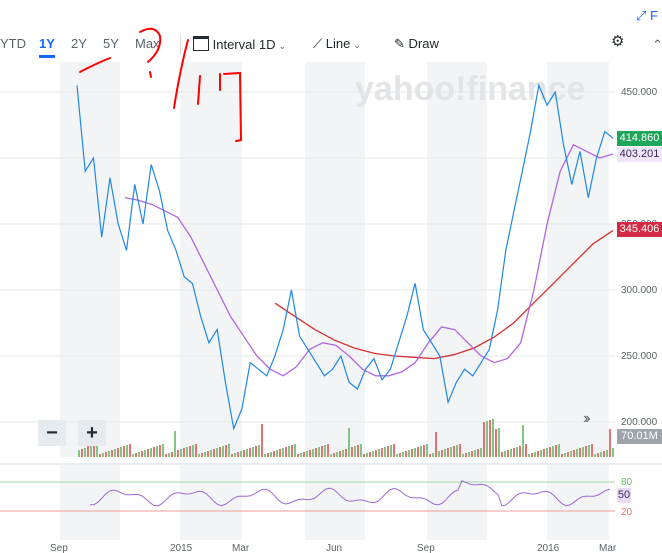 This screenshot has width=662, height=553. What do you see at coordinates (147, 43) in the screenshot?
I see `range-max: Max` at bounding box center [147, 43].